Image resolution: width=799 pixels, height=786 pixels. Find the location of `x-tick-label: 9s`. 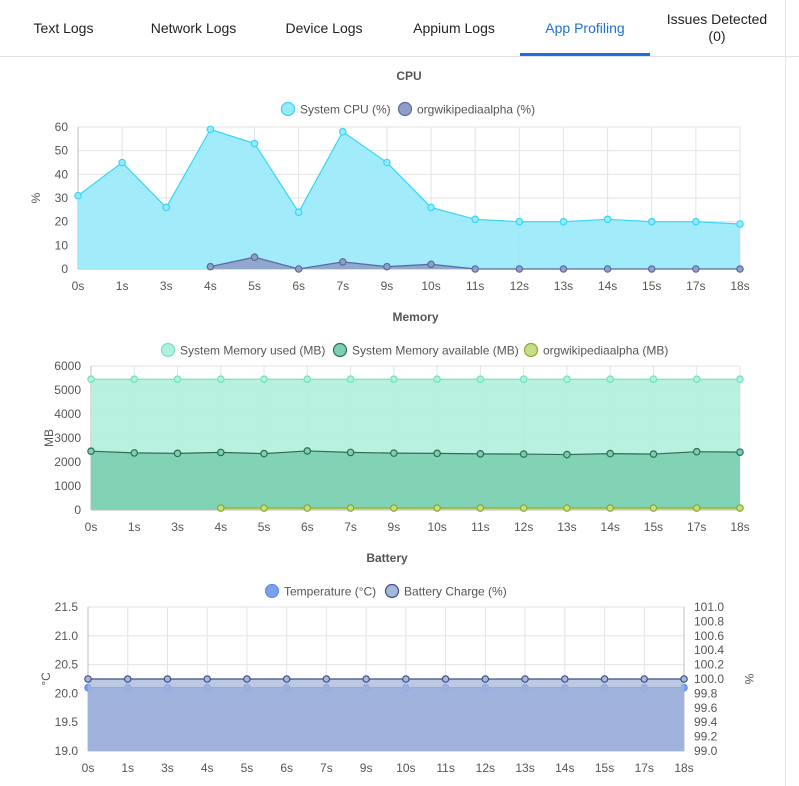

x-tick-label: 9s is located at coordinates (394, 527).